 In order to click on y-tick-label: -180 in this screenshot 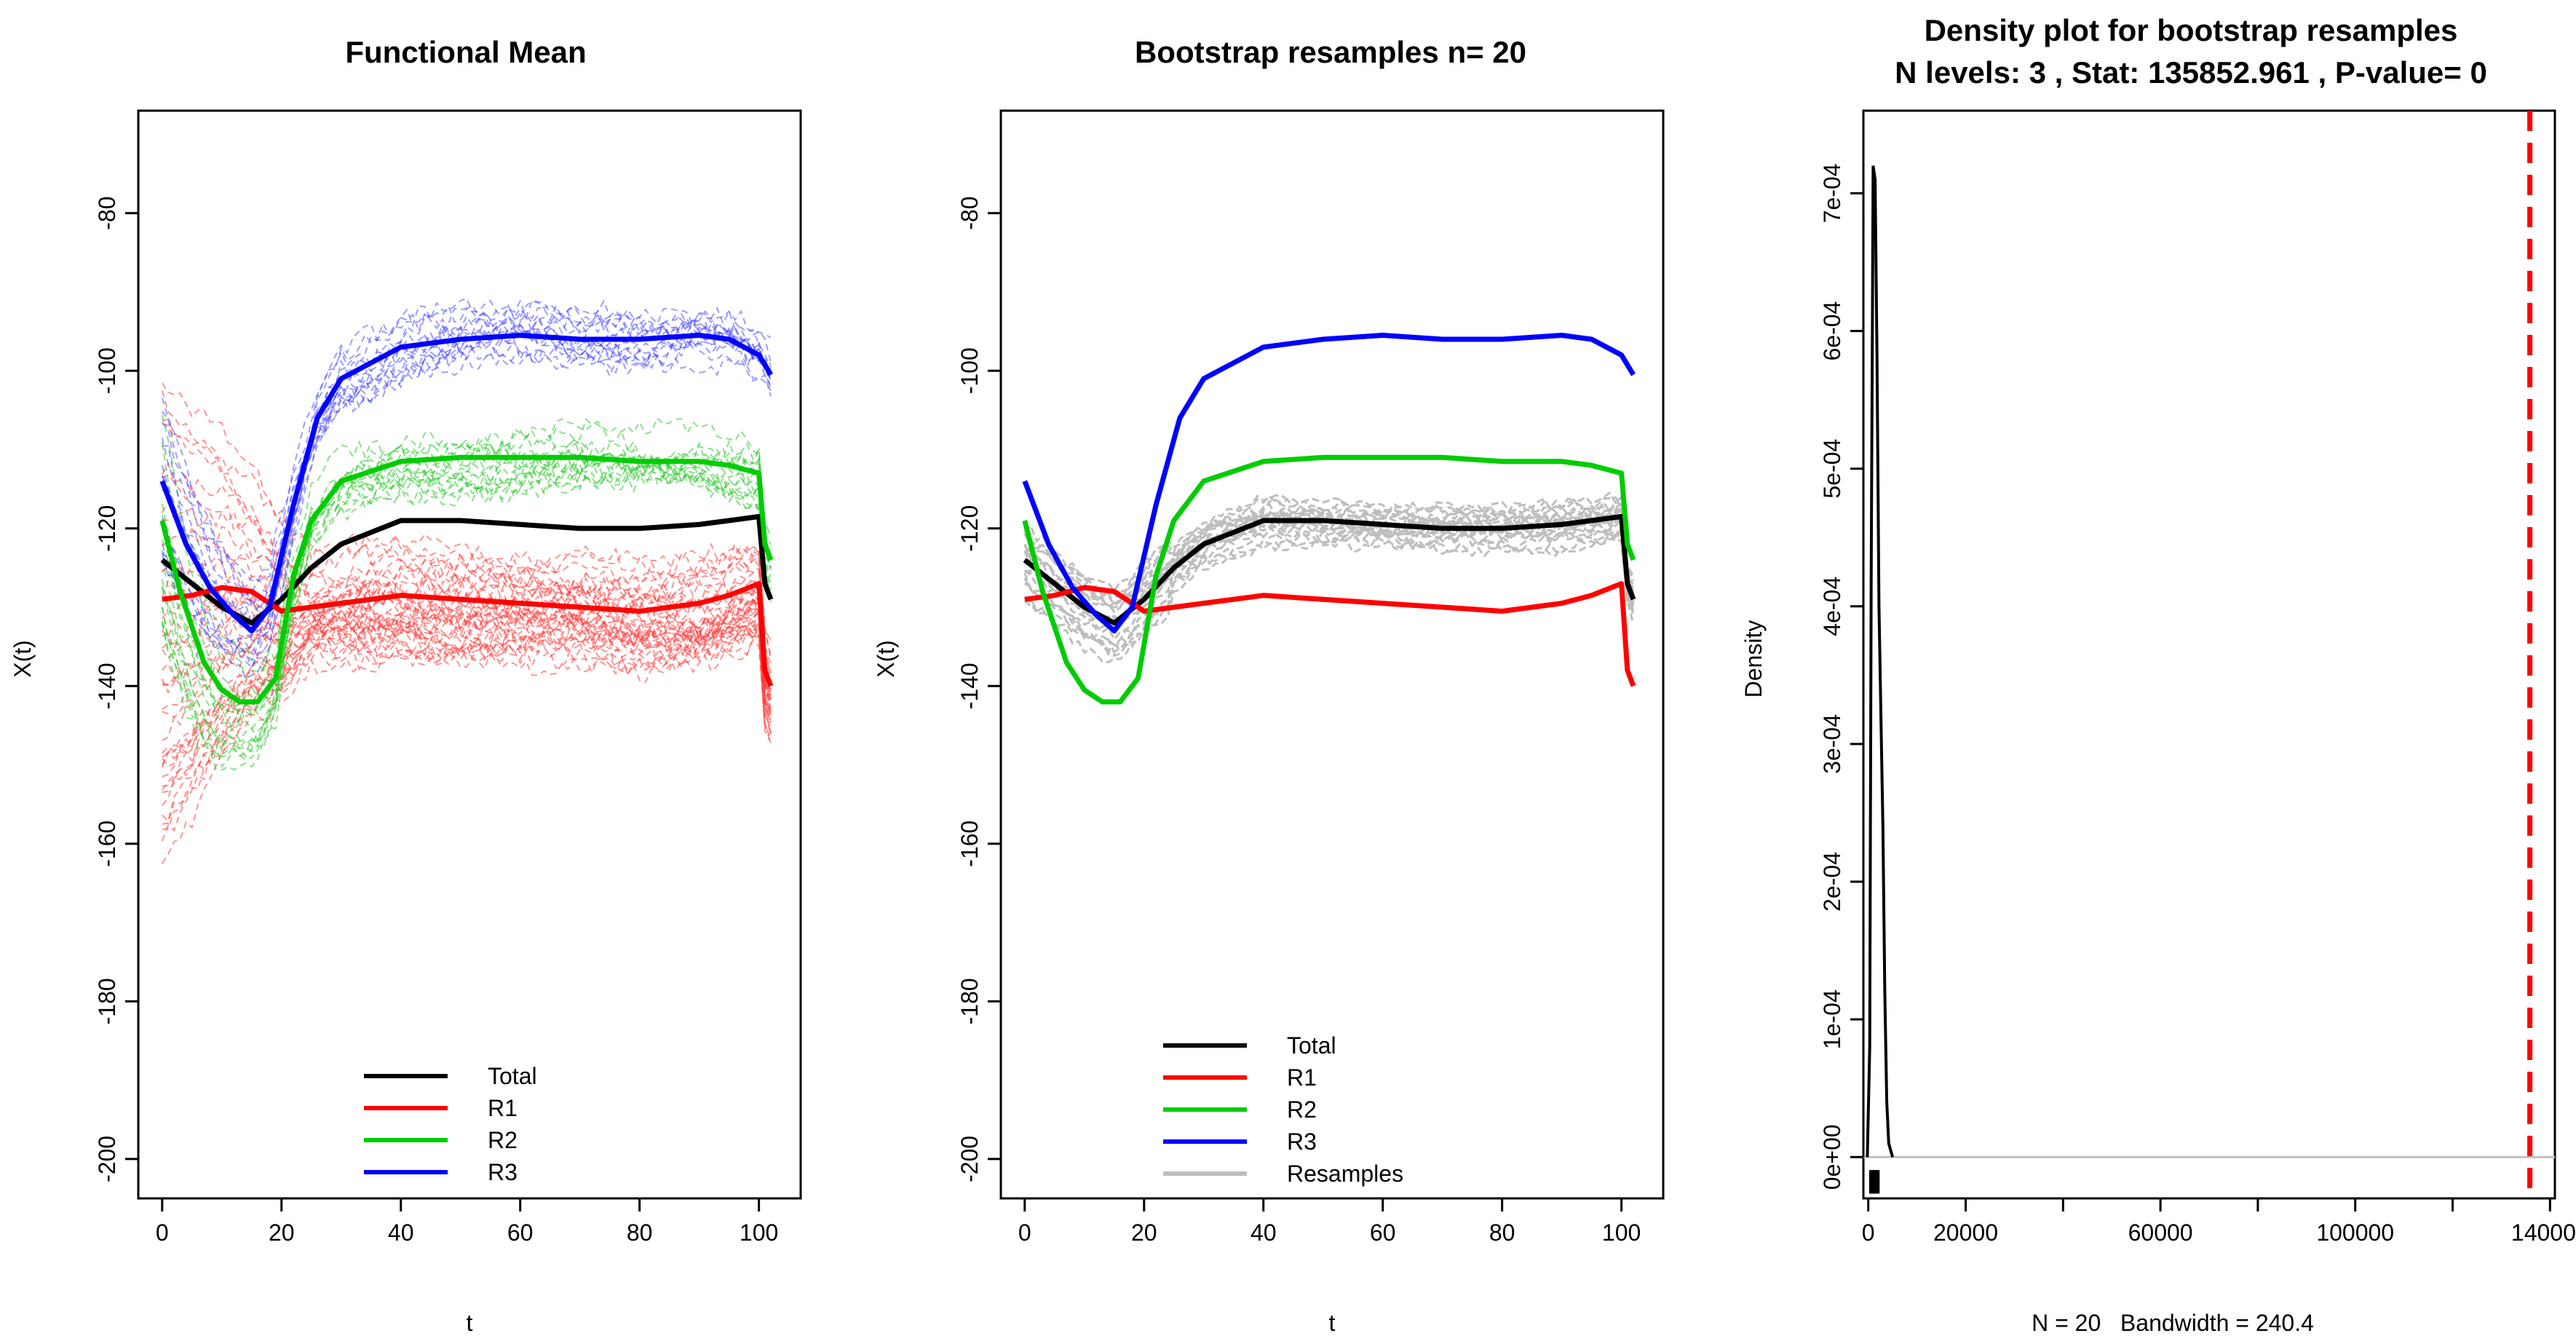, I will do `click(107, 1001)`.